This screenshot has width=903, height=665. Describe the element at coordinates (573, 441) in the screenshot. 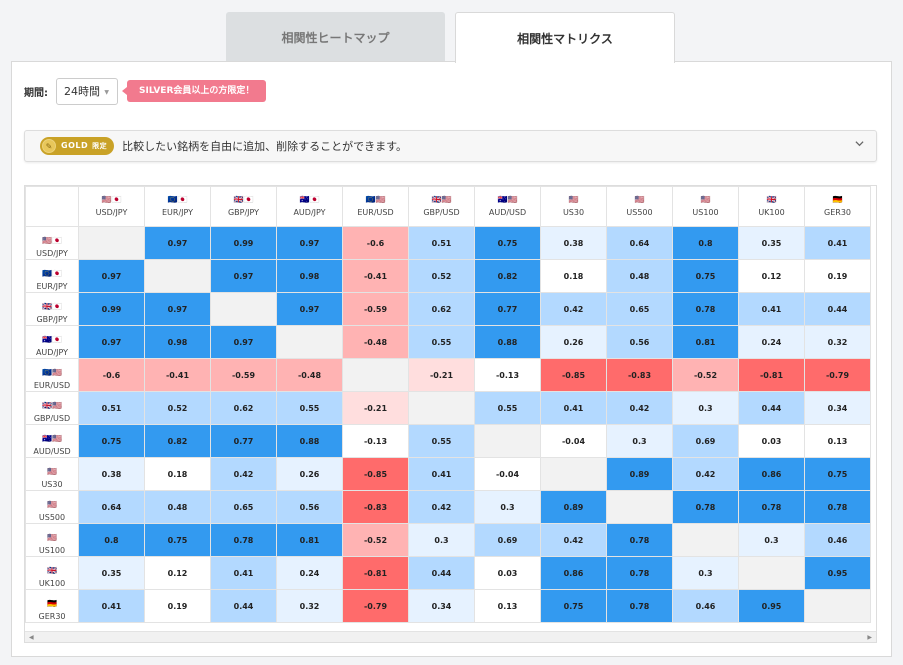

I see `matrix-cell: -0.04` at that location.